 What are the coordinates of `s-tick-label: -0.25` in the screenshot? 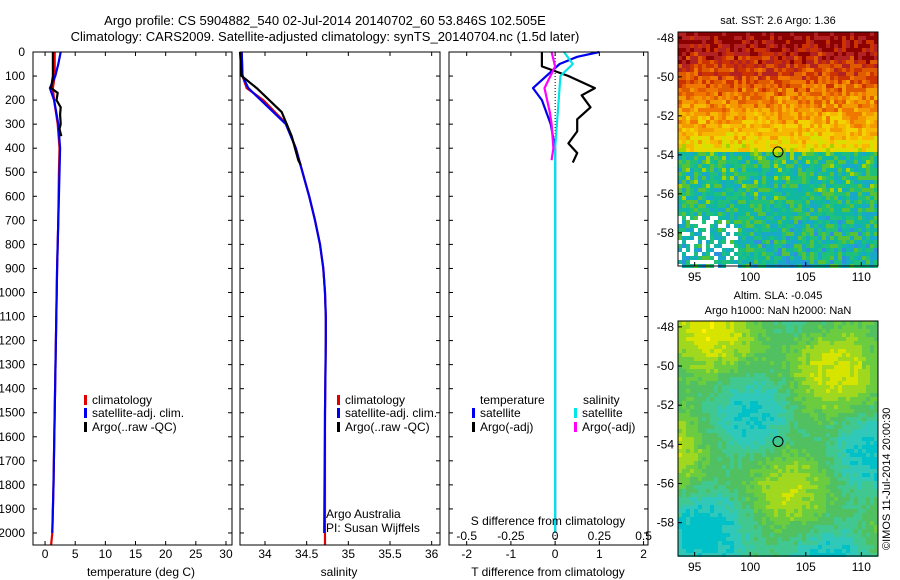 It's located at (511, 536).